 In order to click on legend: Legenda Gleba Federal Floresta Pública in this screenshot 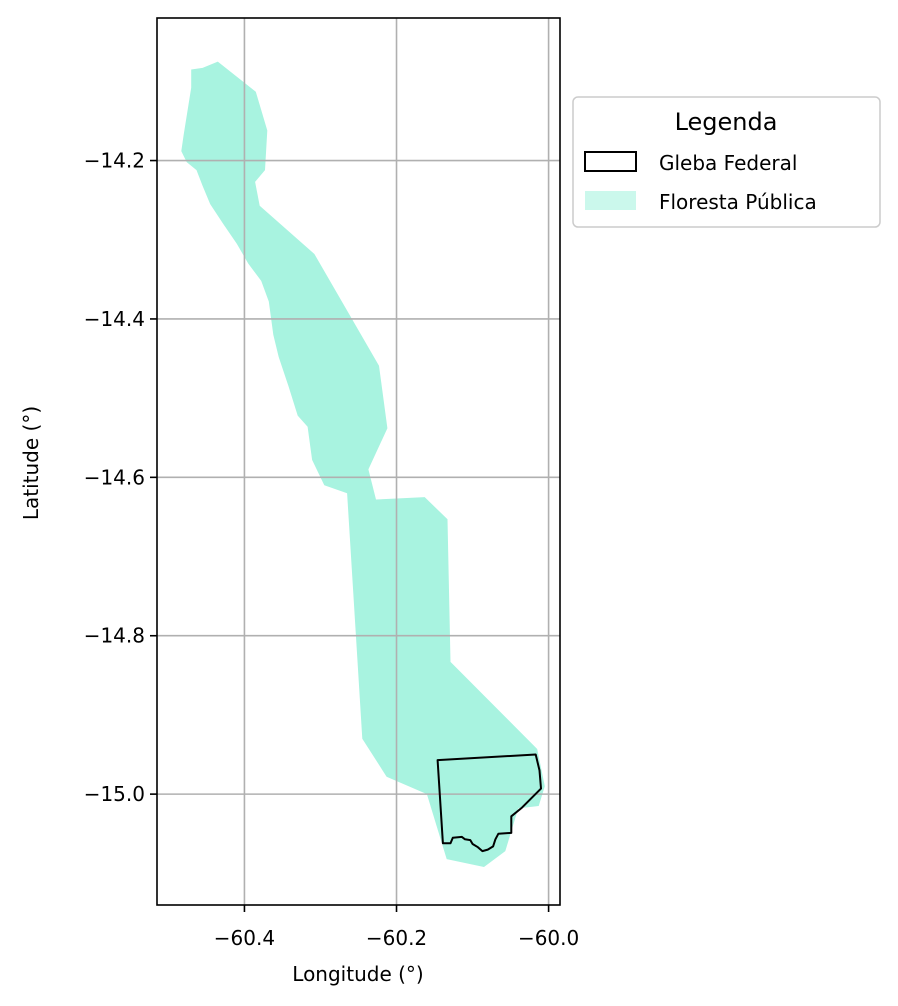, I will do `click(726, 162)`.